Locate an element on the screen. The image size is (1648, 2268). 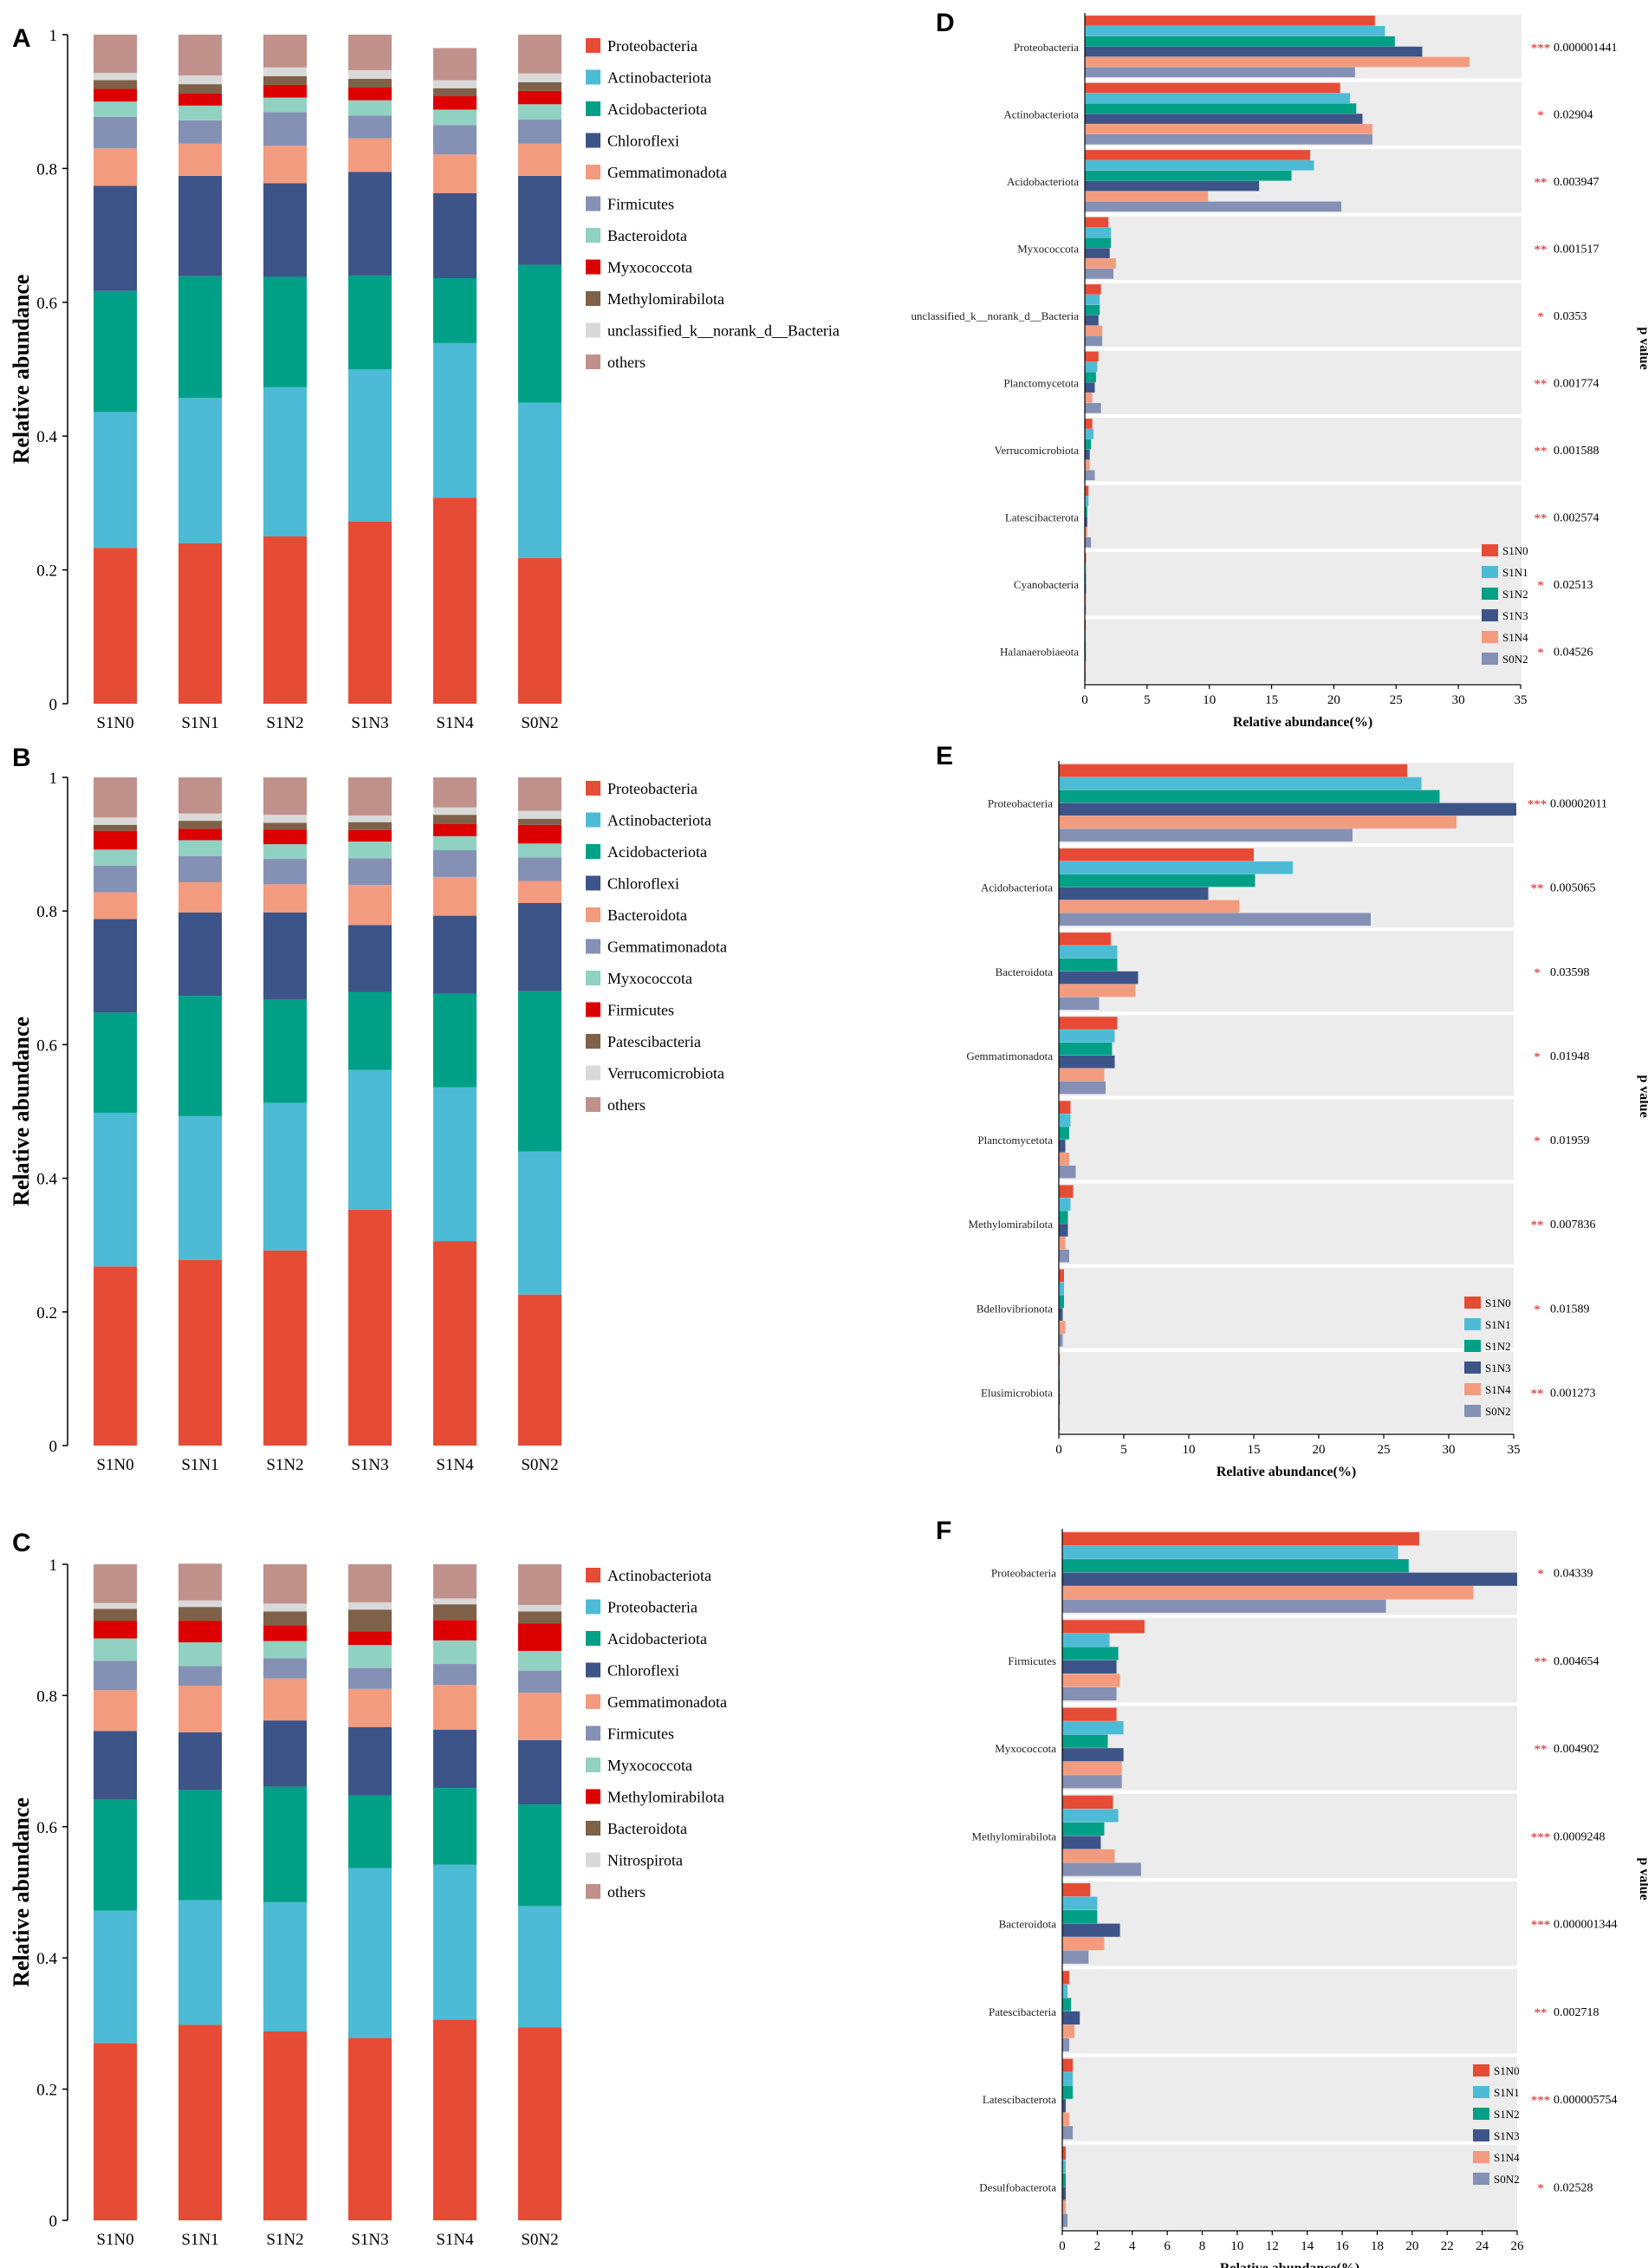
legend-label: Firmicutes is located at coordinates (640, 1734).